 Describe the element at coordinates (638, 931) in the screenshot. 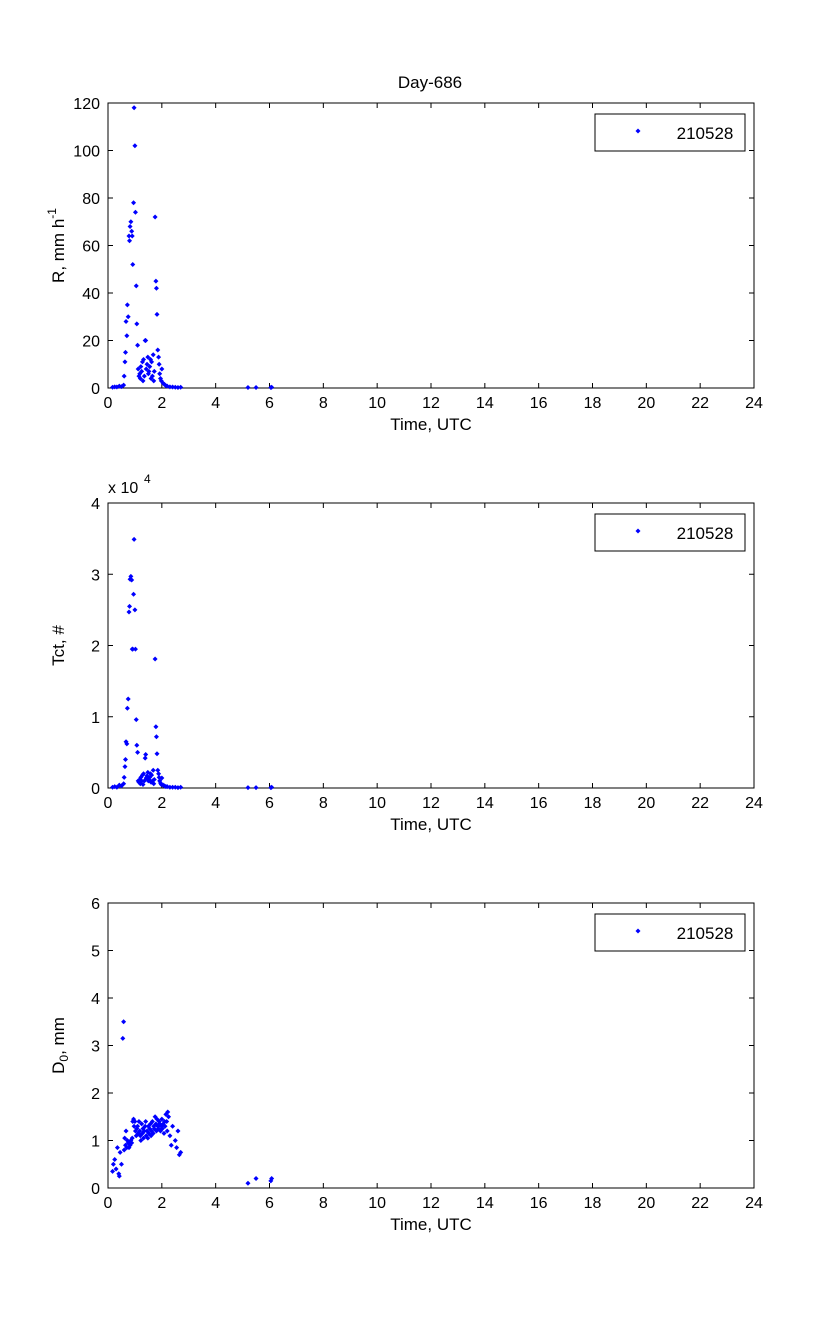

I see `legend-marker` at that location.